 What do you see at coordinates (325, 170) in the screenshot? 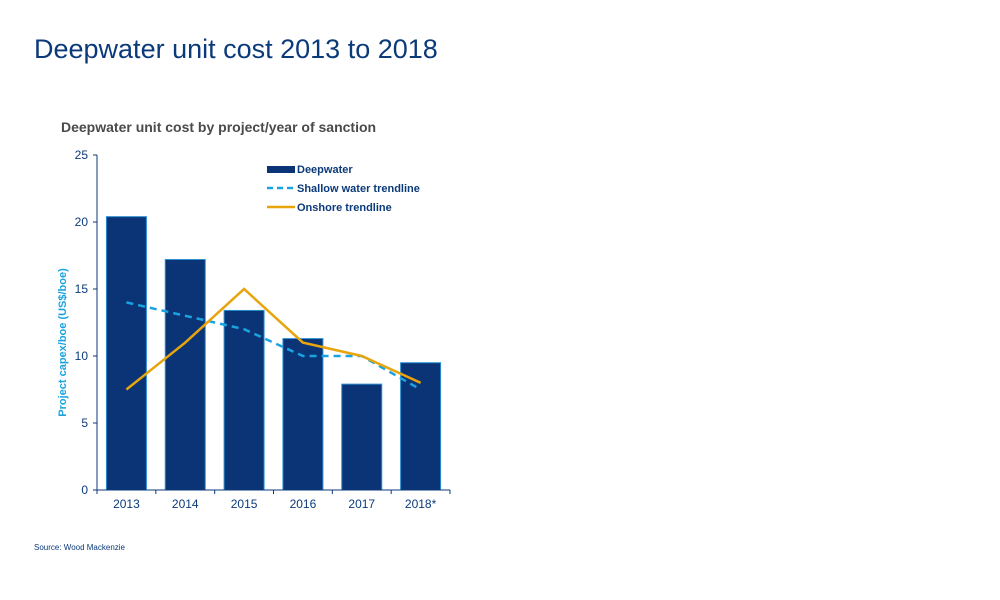
I see `legend-label: Deepwater` at bounding box center [325, 170].